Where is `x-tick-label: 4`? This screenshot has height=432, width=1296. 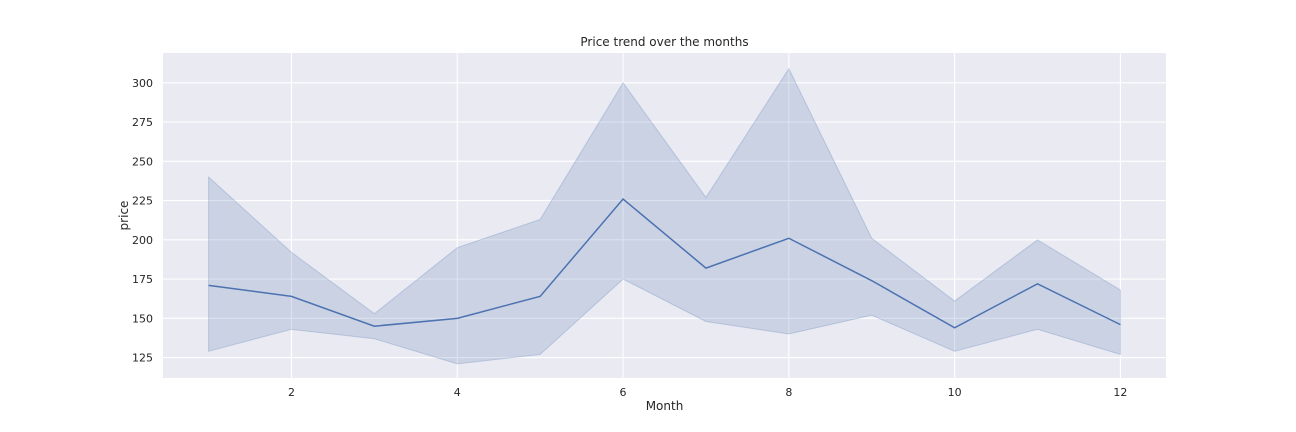
x-tick-label: 4 is located at coordinates (457, 392).